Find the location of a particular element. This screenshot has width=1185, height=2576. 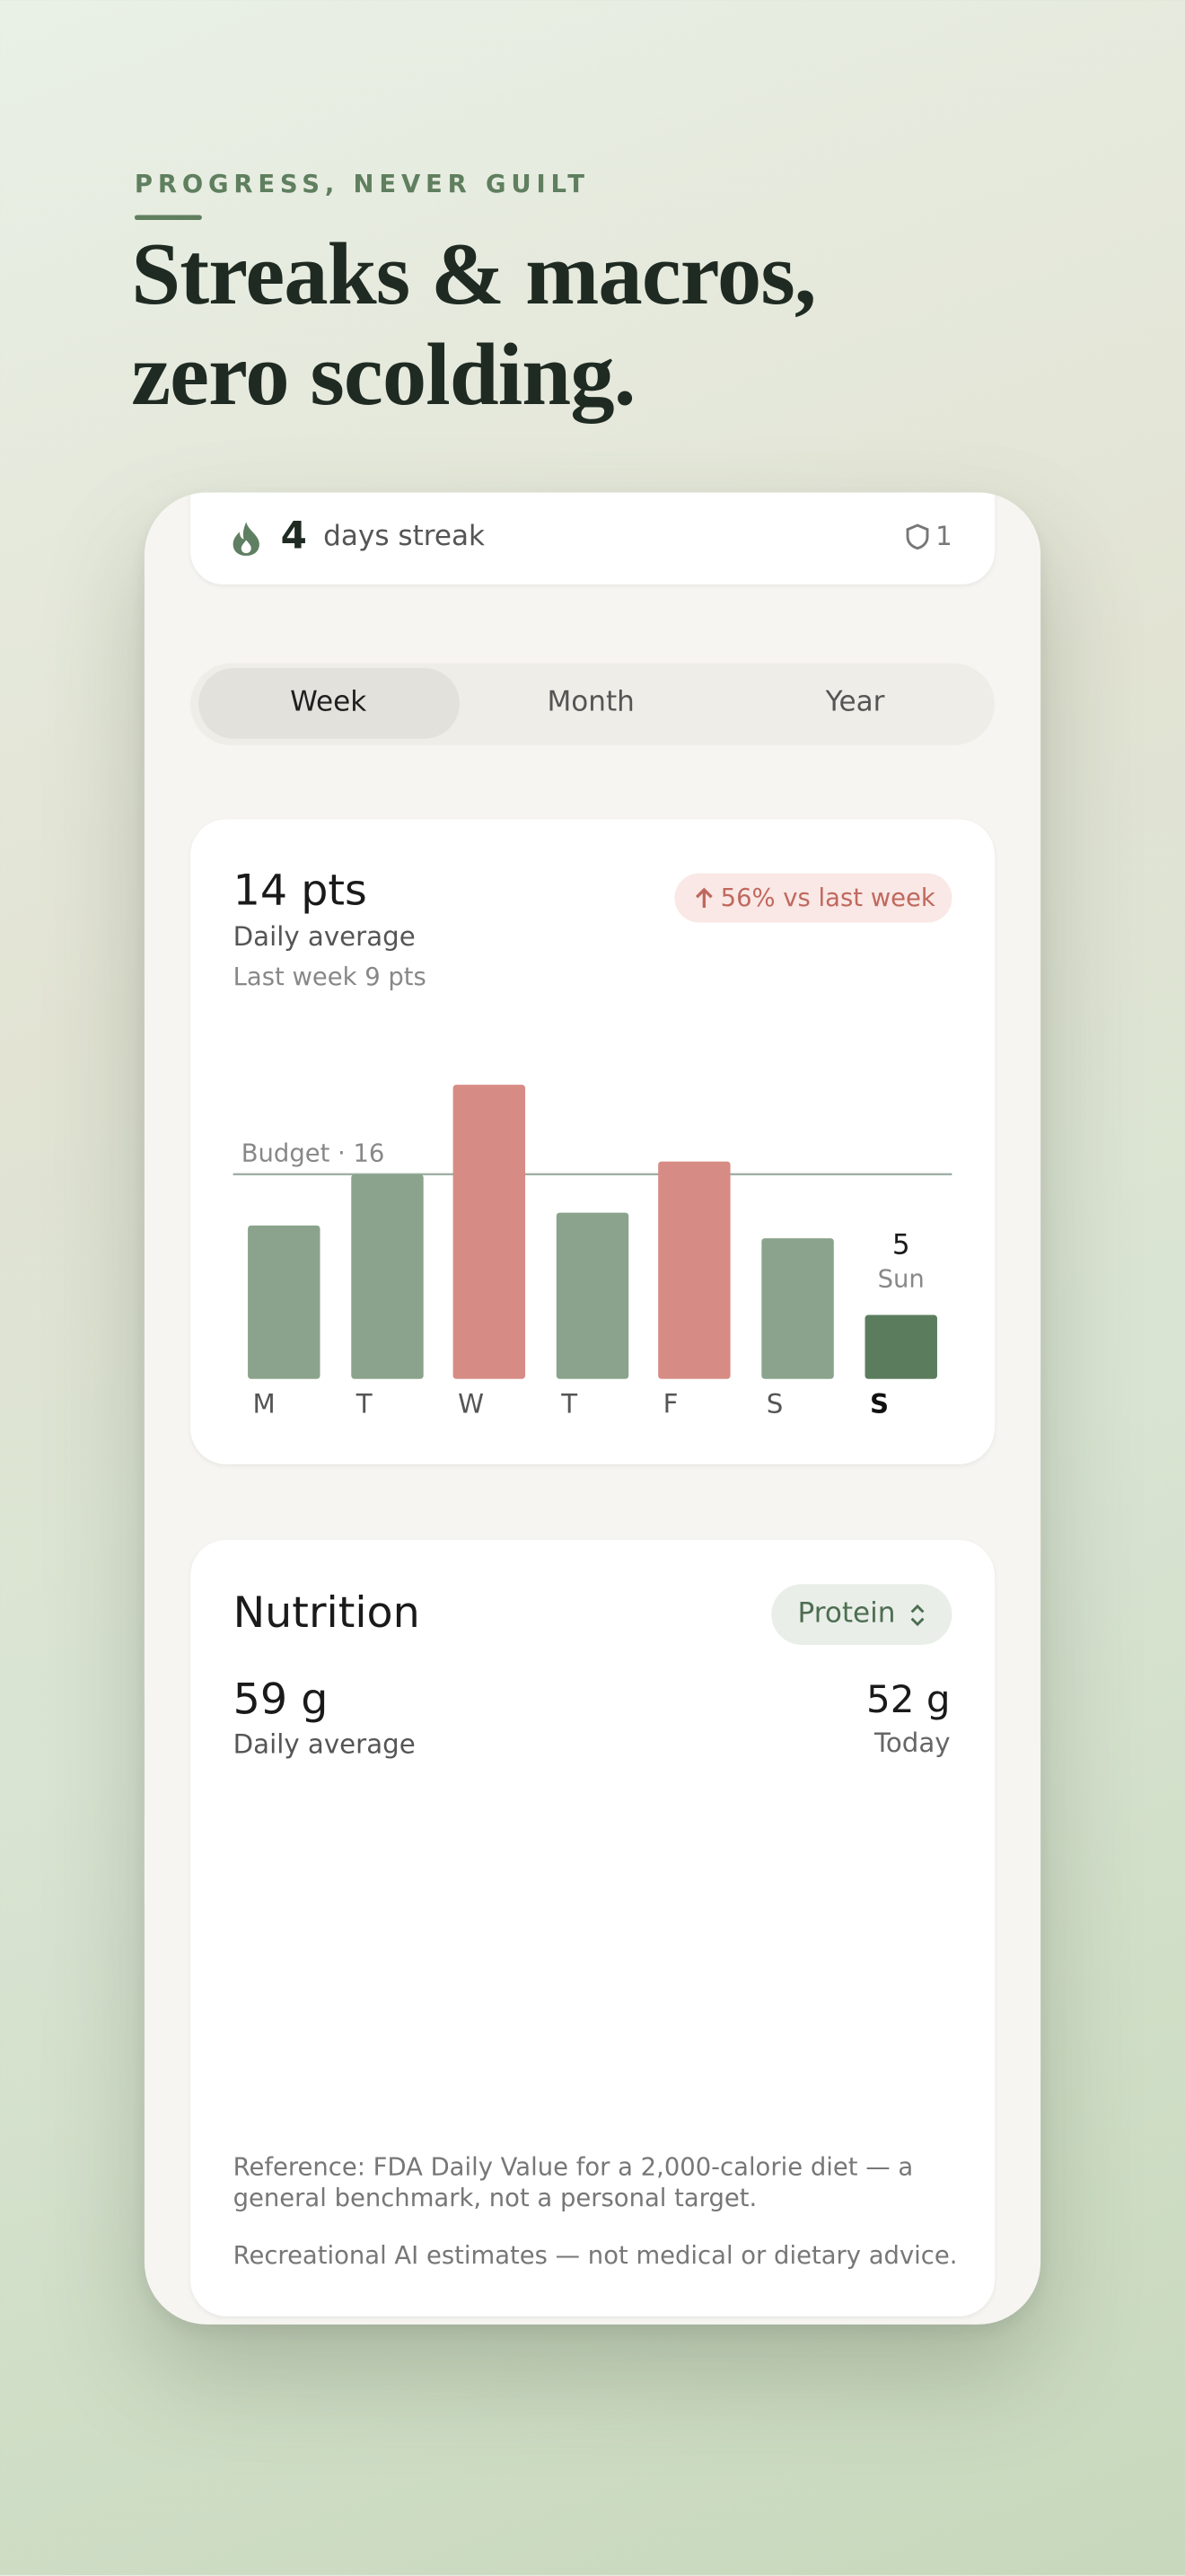

points-chart: Budget · 16 M T W T F S S 5 Sun is located at coordinates (592, 1252).